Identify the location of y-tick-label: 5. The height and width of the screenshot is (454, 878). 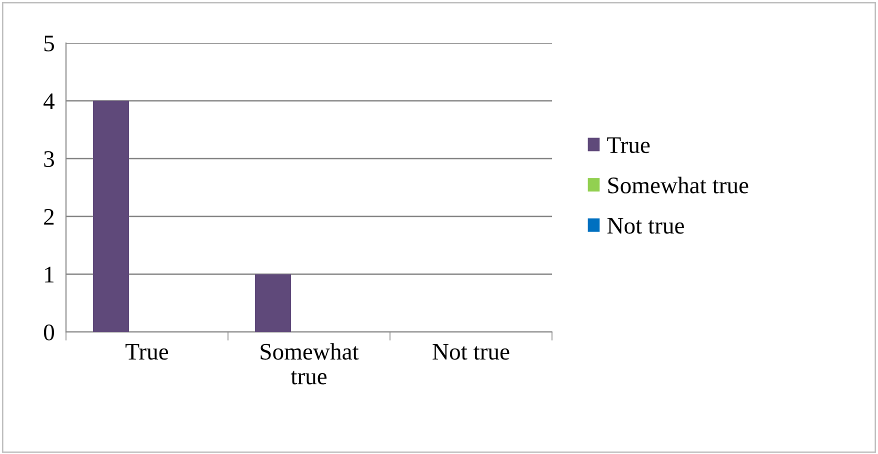
(49, 44).